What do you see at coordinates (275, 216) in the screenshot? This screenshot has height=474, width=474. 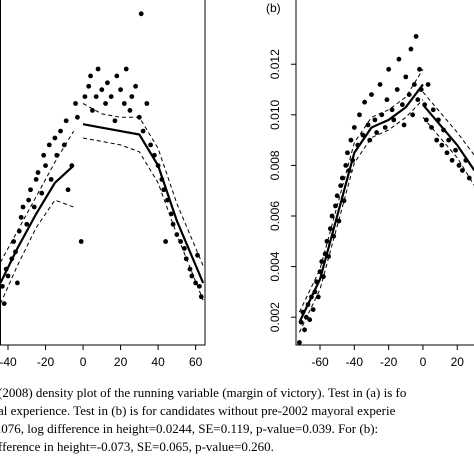 I see `y-tick-label: 0.006` at bounding box center [275, 216].